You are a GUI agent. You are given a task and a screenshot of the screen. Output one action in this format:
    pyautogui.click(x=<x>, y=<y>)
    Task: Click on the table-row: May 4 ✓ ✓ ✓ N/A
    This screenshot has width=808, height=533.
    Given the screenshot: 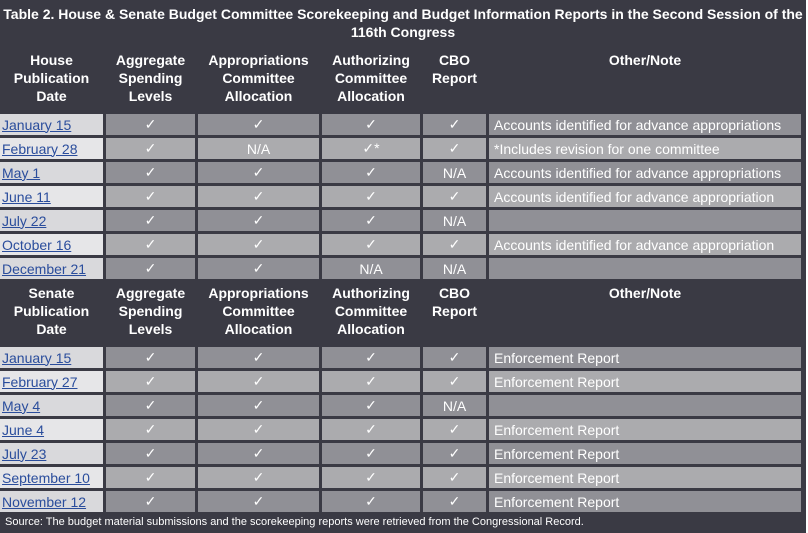 What is the action you would take?
    pyautogui.click(x=400, y=405)
    